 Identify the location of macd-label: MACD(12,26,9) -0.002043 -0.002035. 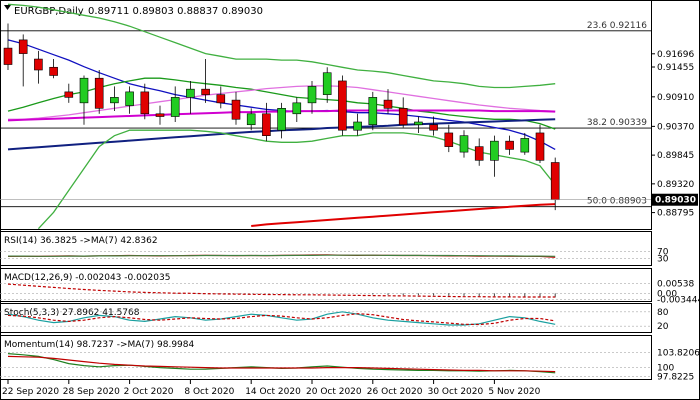
(87, 278).